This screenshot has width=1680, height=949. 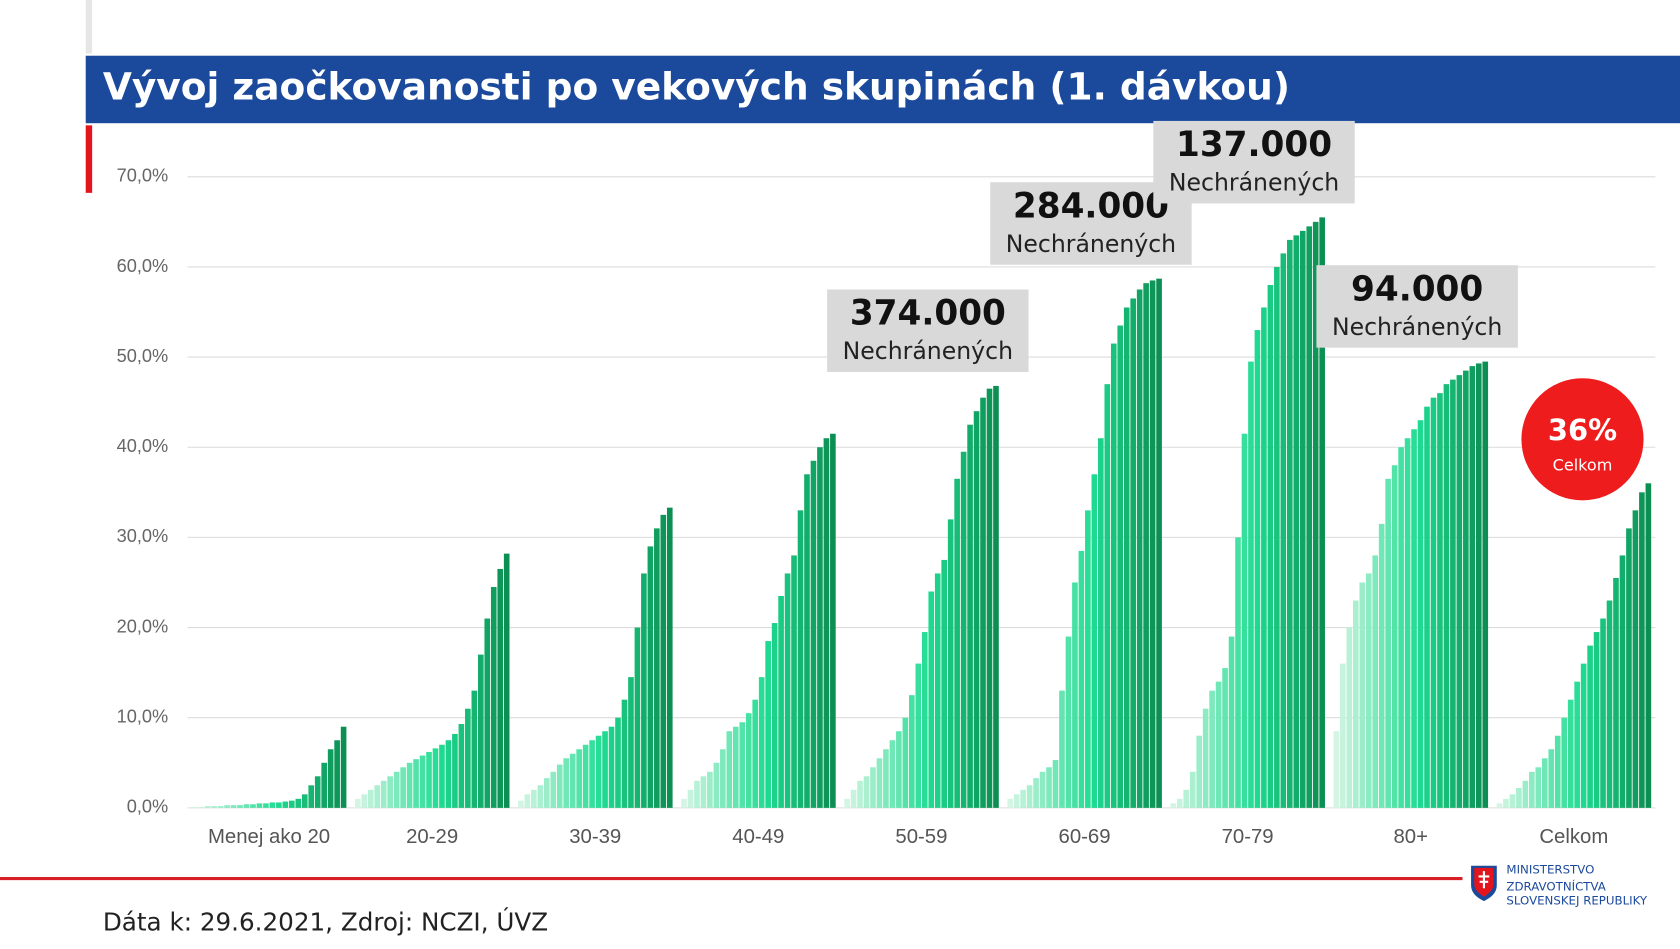 What do you see at coordinates (1410, 837) in the screenshot?
I see `x-tick-label: 80+` at bounding box center [1410, 837].